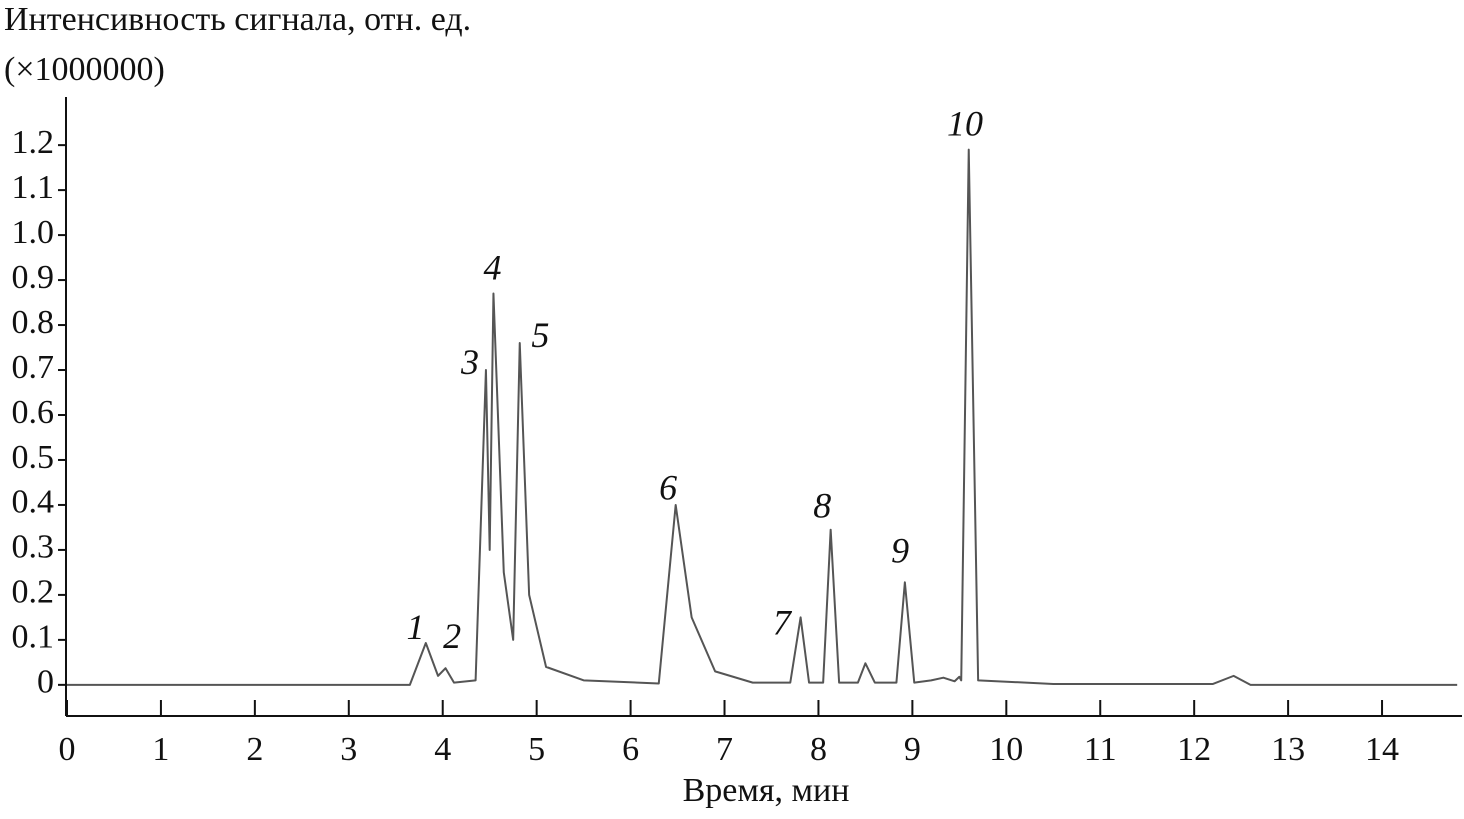 This screenshot has width=1464, height=819. What do you see at coordinates (442, 749) in the screenshot?
I see `x-tick-label: 4` at bounding box center [442, 749].